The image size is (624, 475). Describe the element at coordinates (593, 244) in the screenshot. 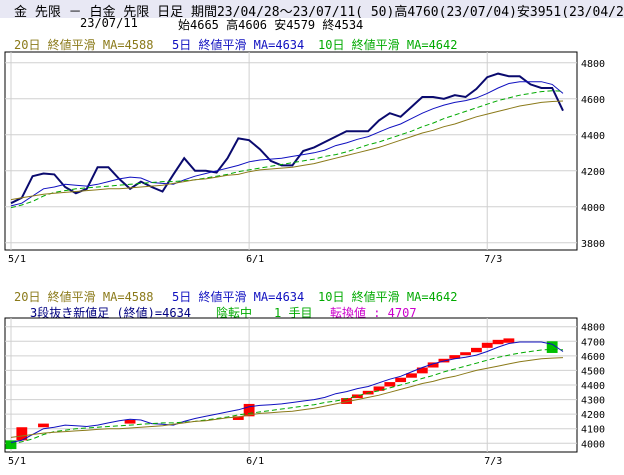

I see `y-tick-label: 3800` at that location.